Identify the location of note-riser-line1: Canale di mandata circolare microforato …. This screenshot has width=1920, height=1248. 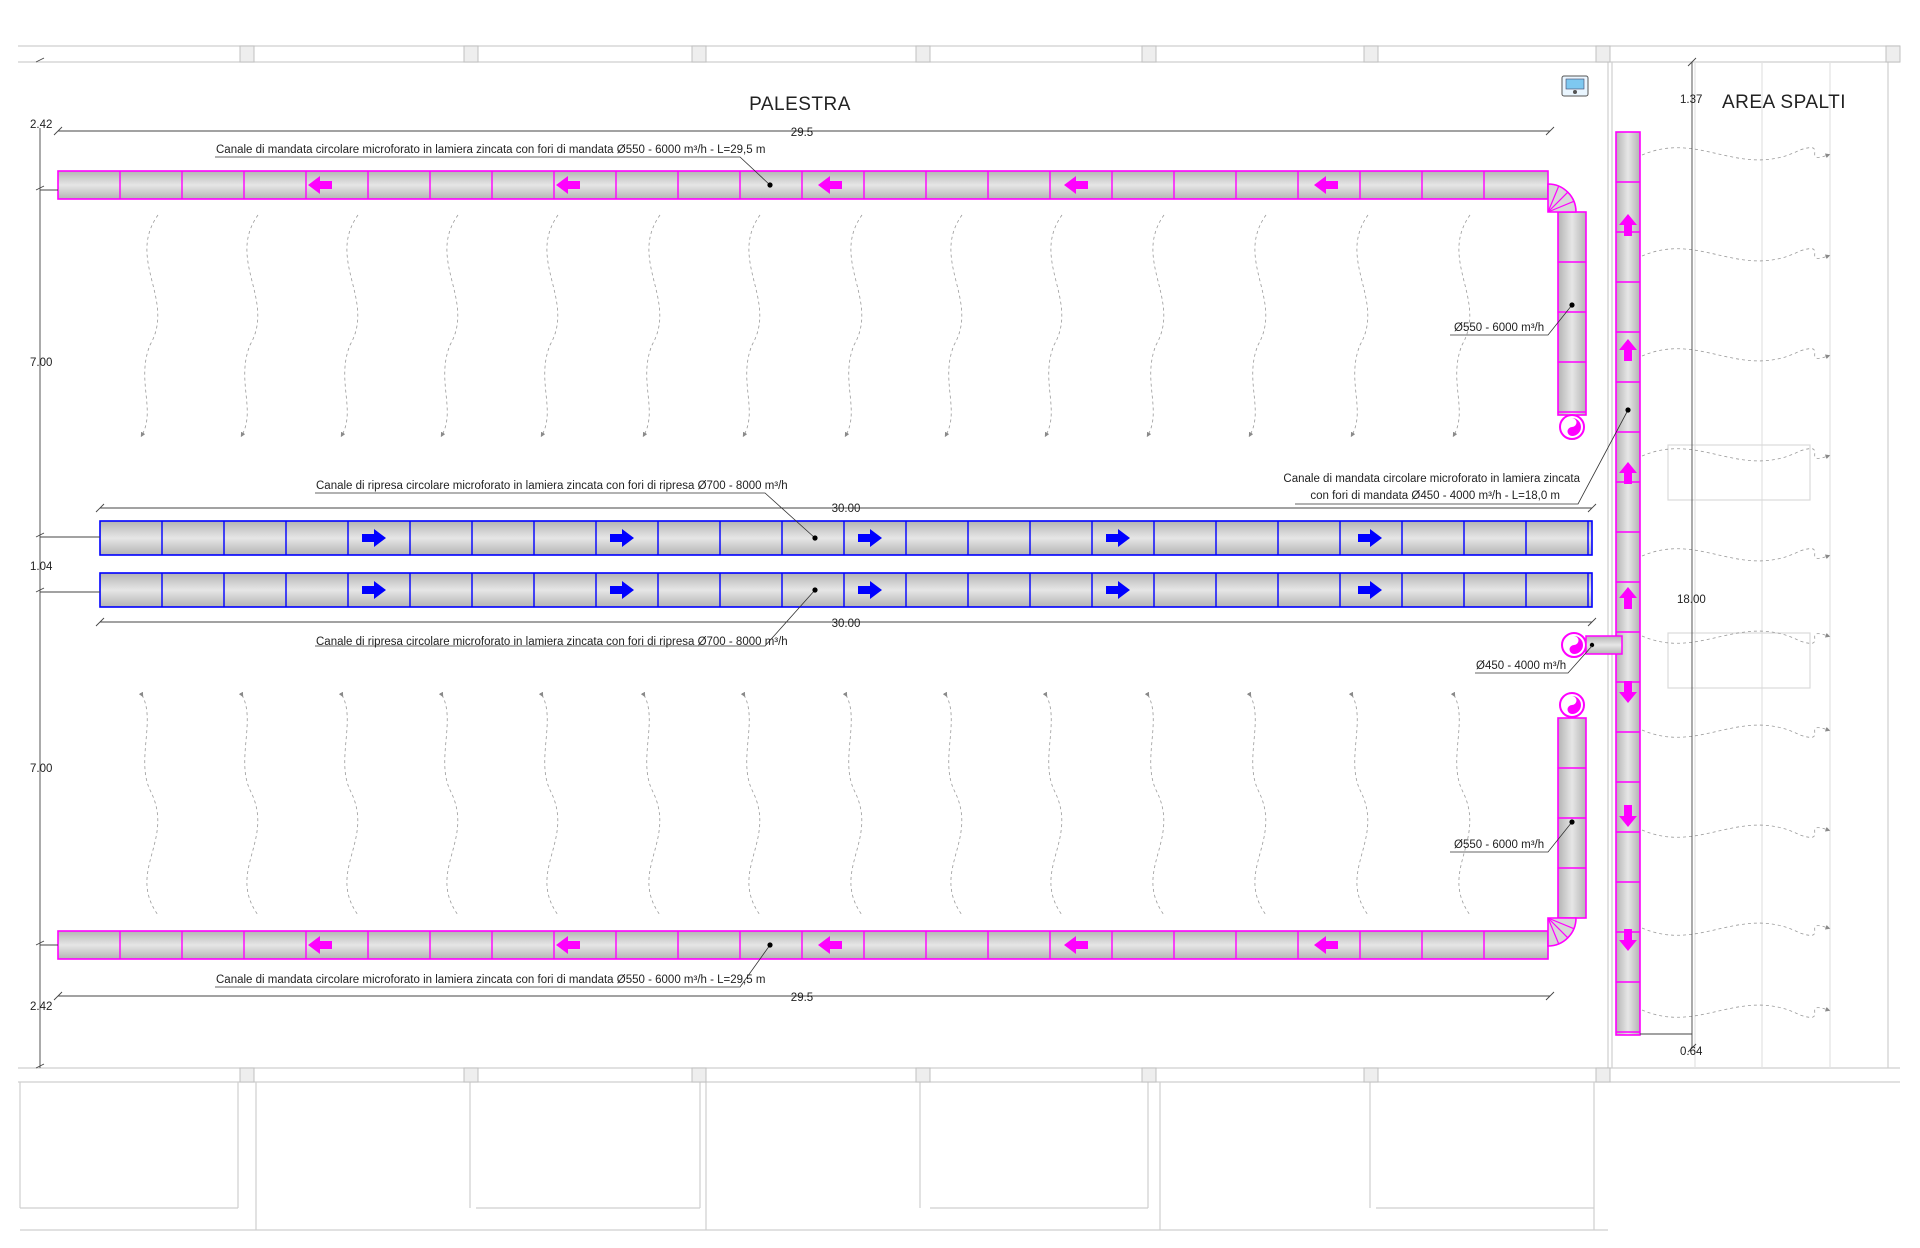
(1431, 479).